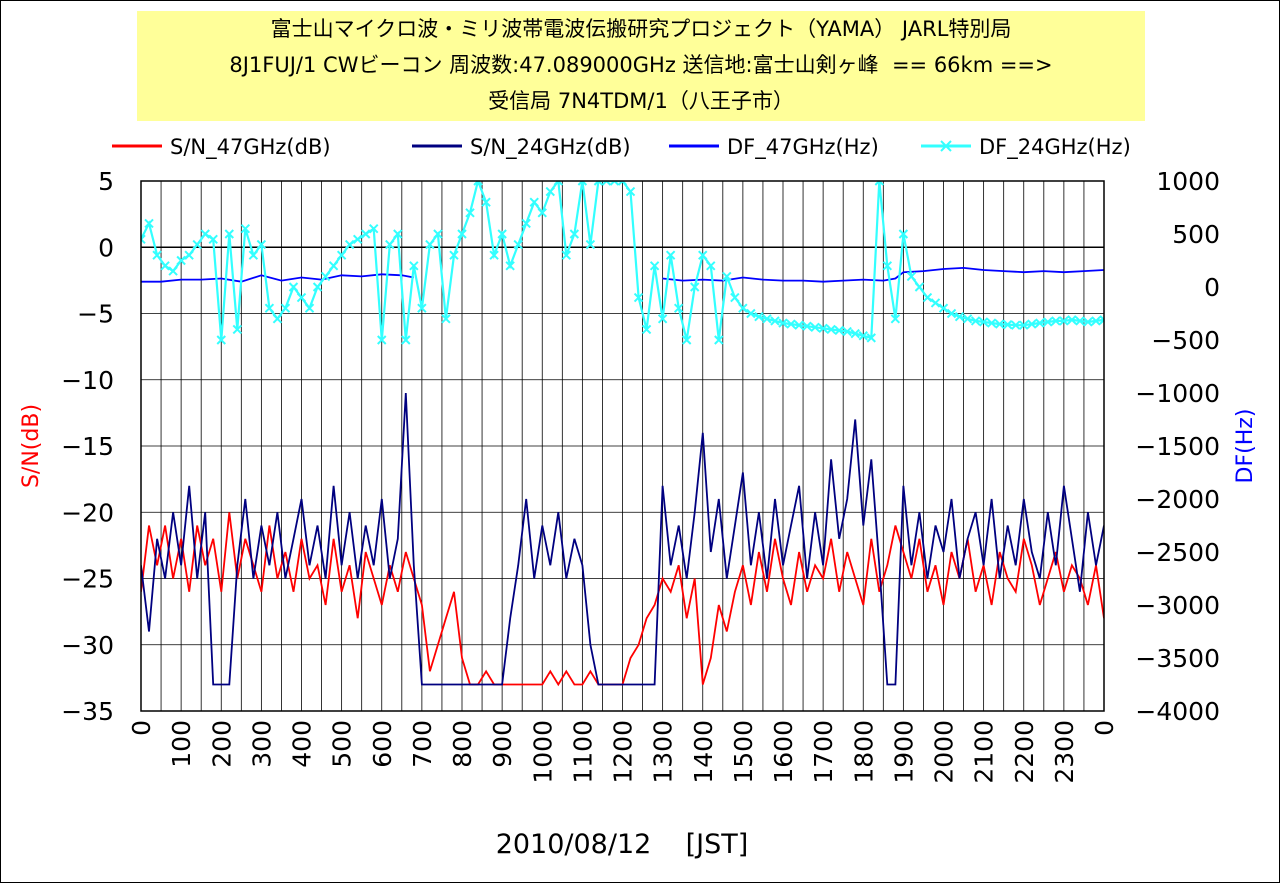  I want to click on right-y-tick-label: −1500, so click(1177, 446).